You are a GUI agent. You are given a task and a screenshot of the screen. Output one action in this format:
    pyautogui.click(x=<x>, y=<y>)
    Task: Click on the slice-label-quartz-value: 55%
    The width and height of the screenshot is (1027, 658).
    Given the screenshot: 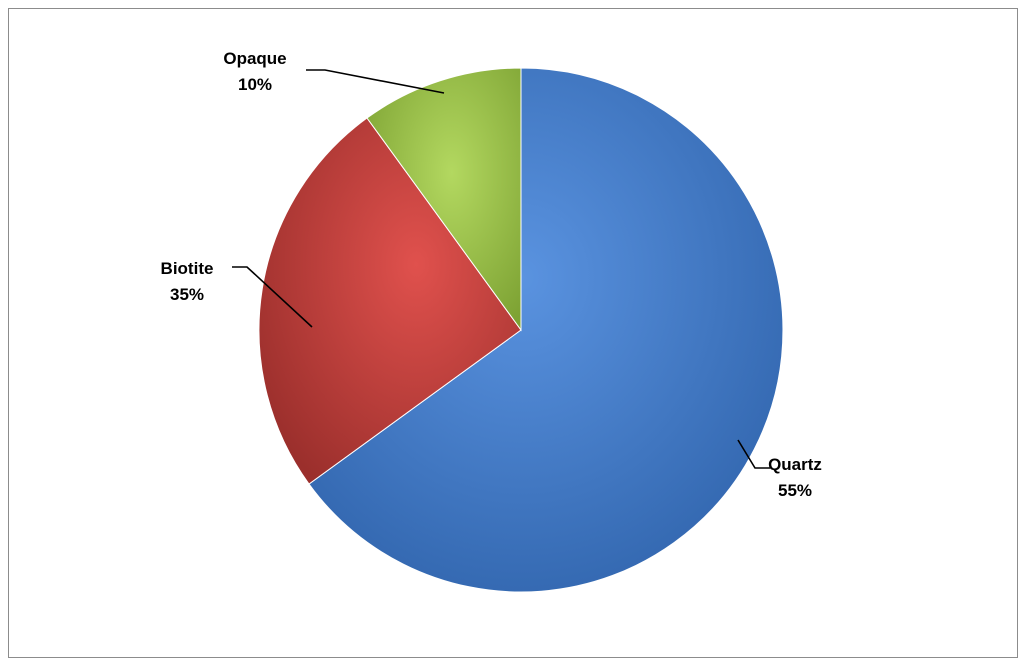 What is the action you would take?
    pyautogui.click(x=795, y=490)
    